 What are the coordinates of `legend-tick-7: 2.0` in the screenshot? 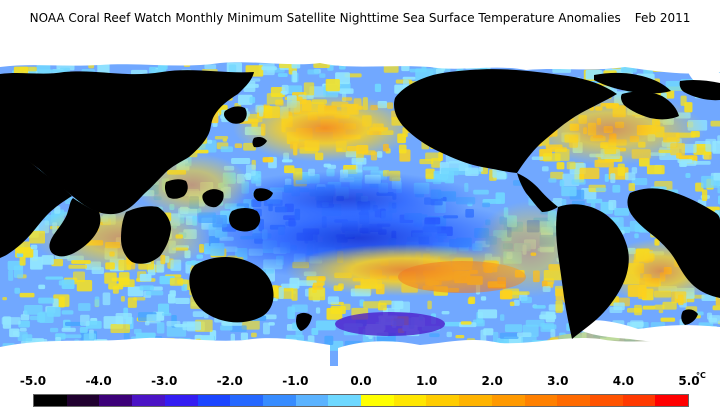 It's located at (492, 381).